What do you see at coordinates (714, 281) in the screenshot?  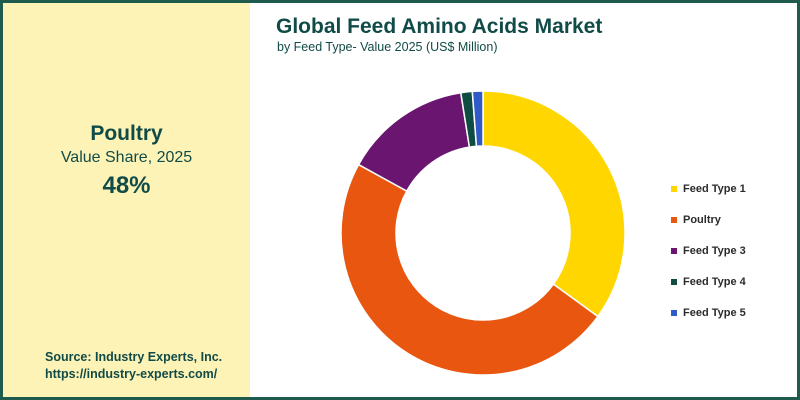 I see `legend-label: Feed Type 4` at bounding box center [714, 281].